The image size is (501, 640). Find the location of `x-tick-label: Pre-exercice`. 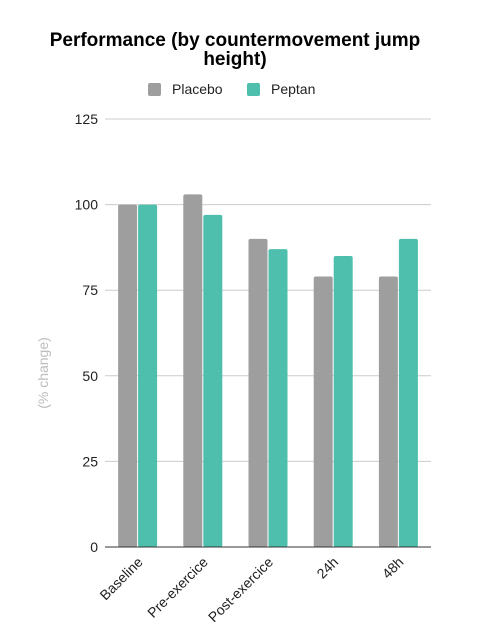

x-tick-label: Pre-exercice is located at coordinates (177, 587).